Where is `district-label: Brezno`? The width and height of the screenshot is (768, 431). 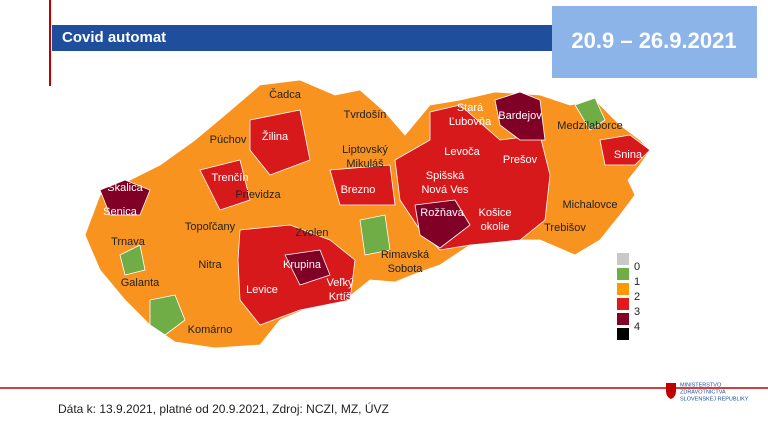
district-label: Brezno is located at coordinates (358, 190).